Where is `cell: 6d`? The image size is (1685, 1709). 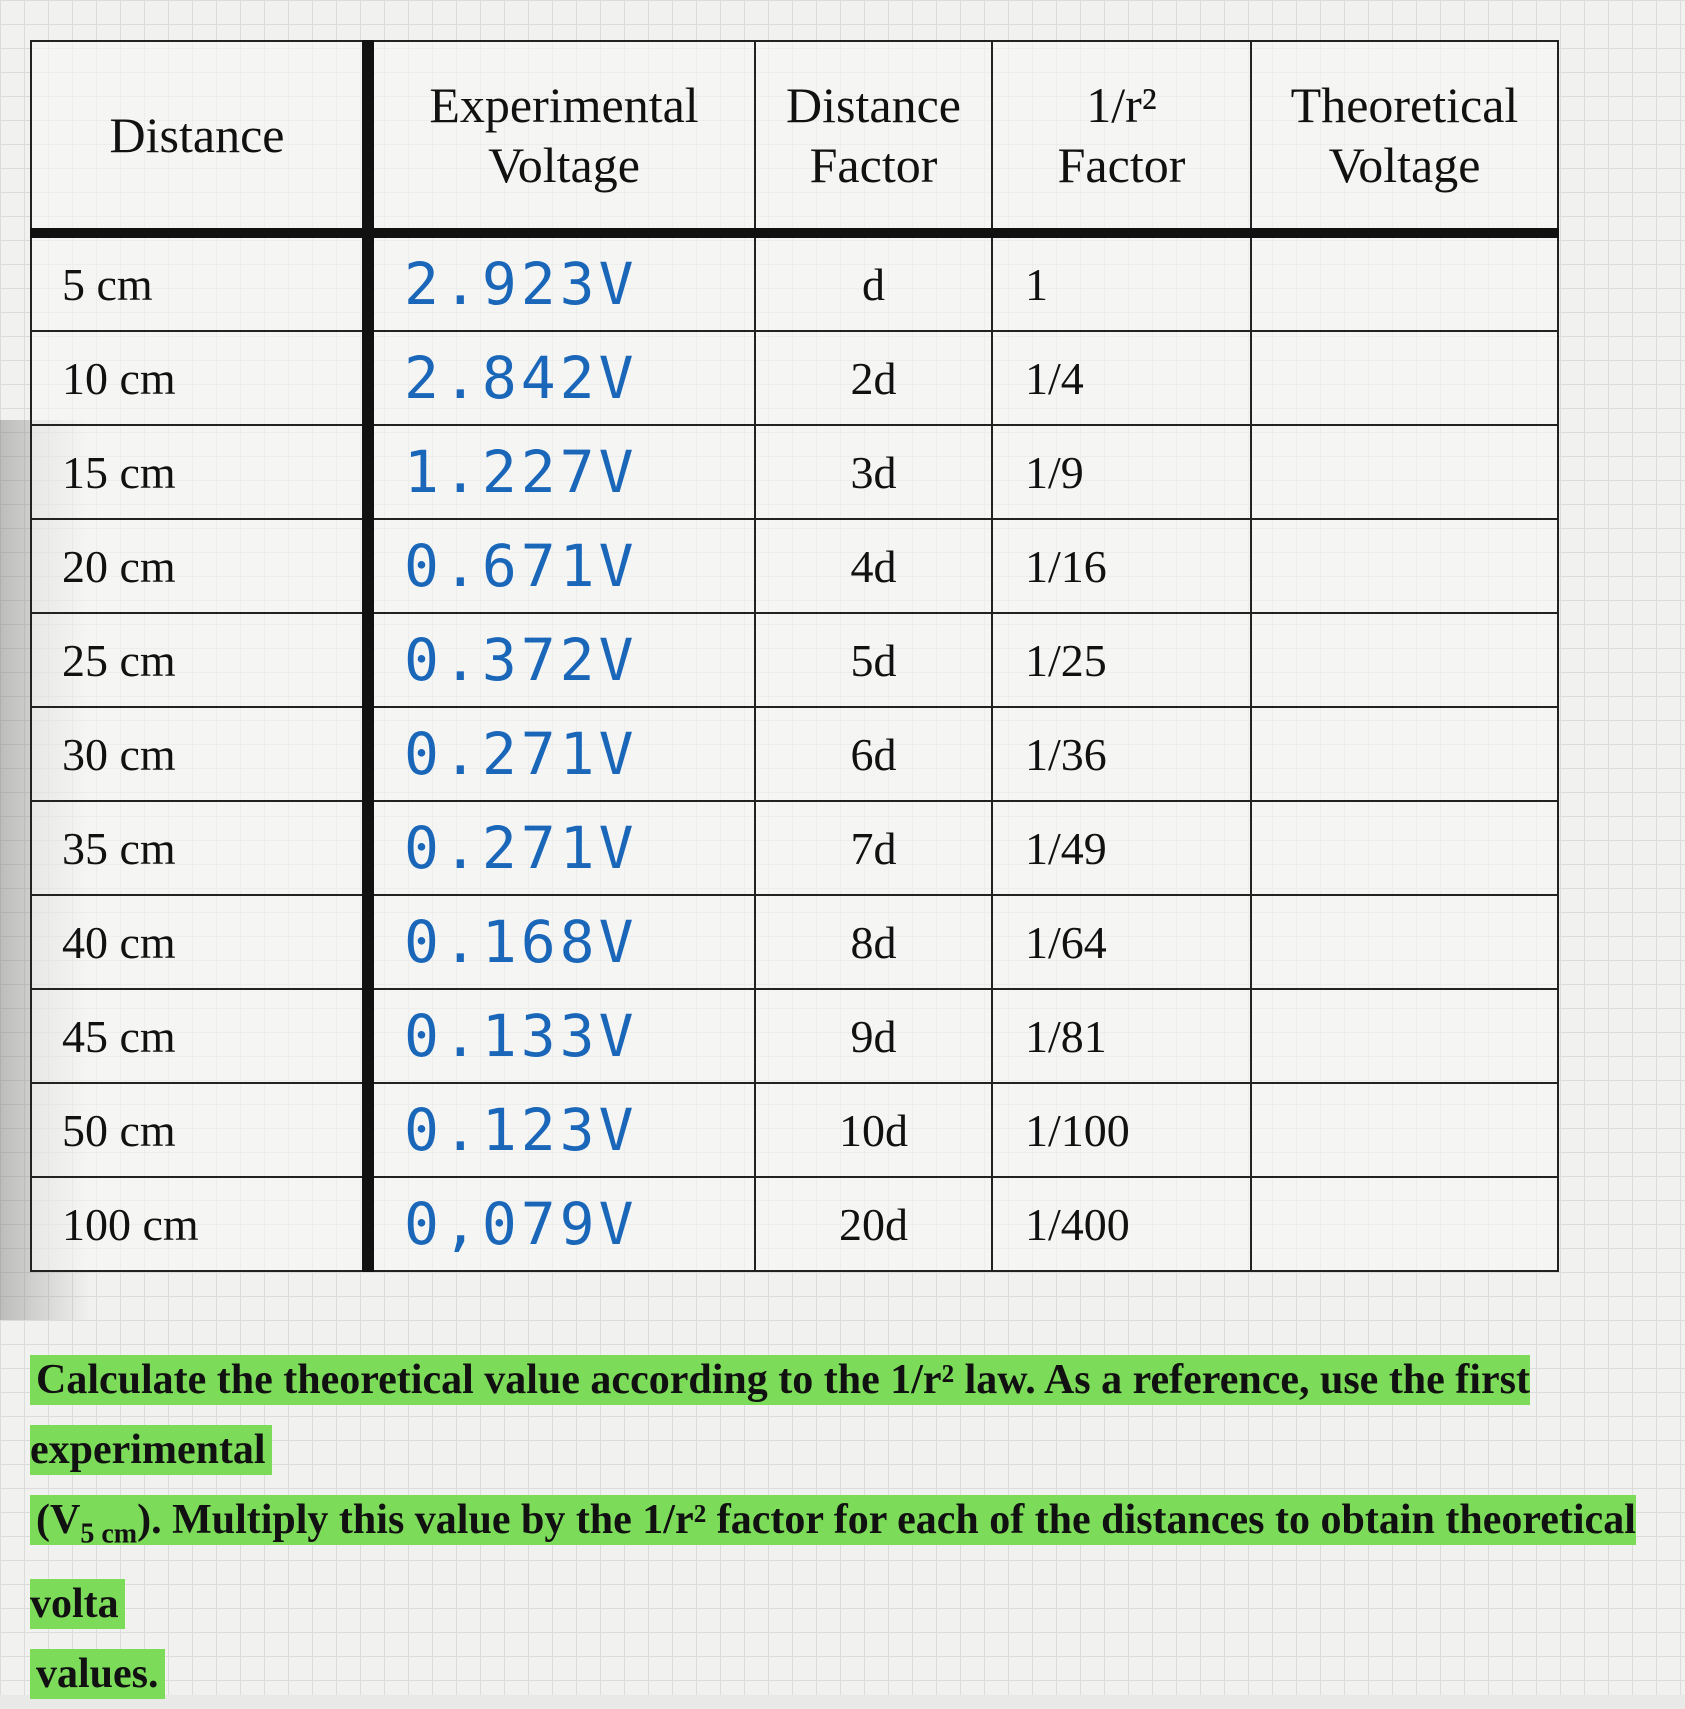 cell: 6d is located at coordinates (873, 754).